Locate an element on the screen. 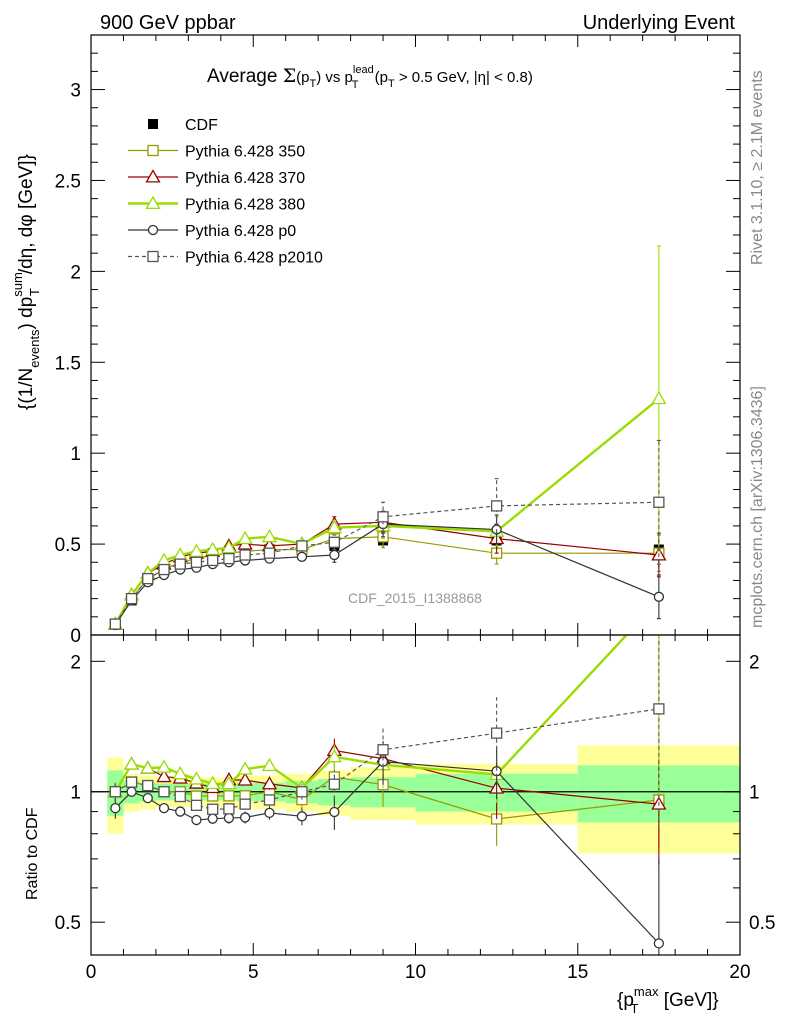 This screenshot has width=786, height=1024. ratio-y-tick-label-right: 2 is located at coordinates (754, 662).